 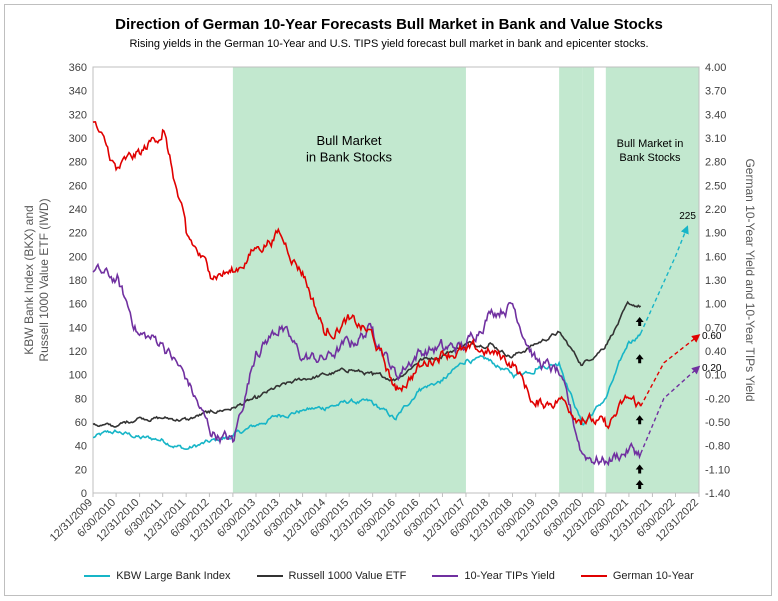 What do you see at coordinates (78, 257) in the screenshot?
I see `y-left-tick-label: 200` at bounding box center [78, 257].